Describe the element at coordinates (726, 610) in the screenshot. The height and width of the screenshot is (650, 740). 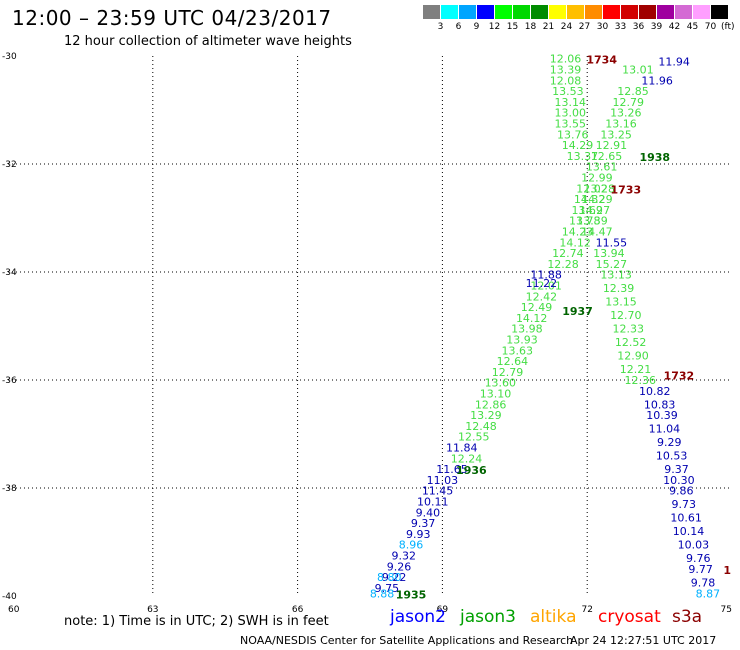
I see `x-tick-label: 75` at that location.